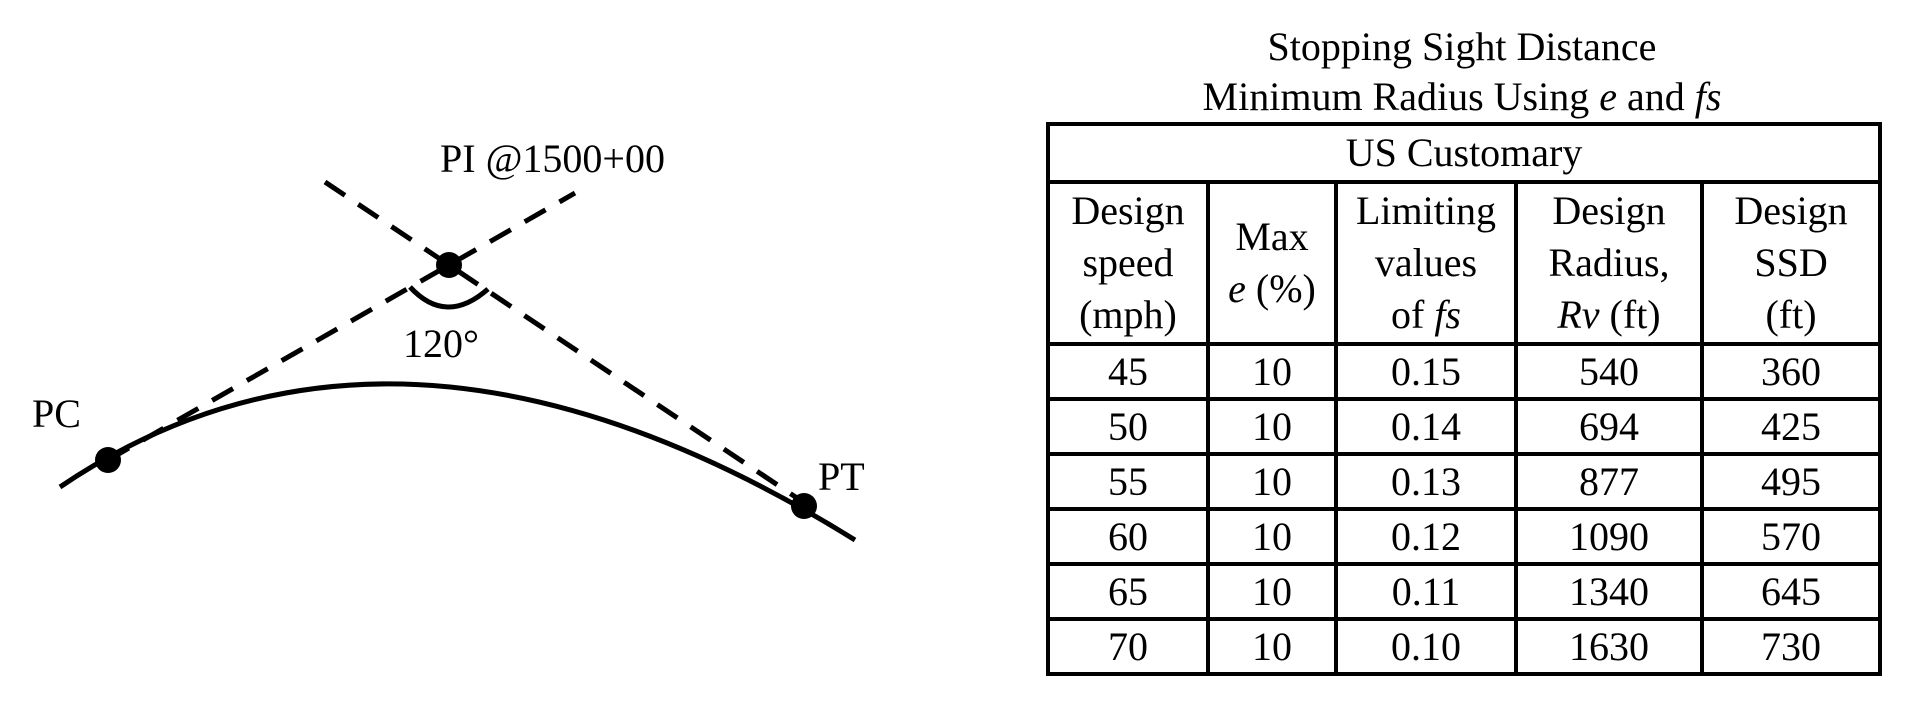 Image resolution: width=1905 pixels, height=723 pixels. I want to click on cell-limiting-fs: 0.13, so click(1426, 481).